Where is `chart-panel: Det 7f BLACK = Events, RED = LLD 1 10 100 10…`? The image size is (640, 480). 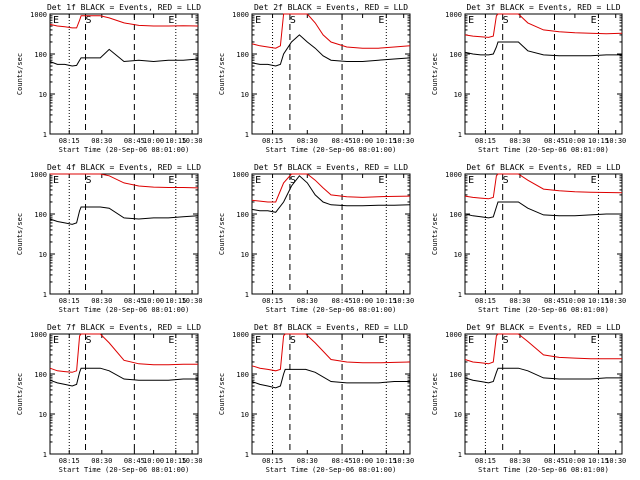
chart-panel: Det 7f BLACK = Events, RED = LLD 1 10 100 10… is located at coordinates (109, 398).